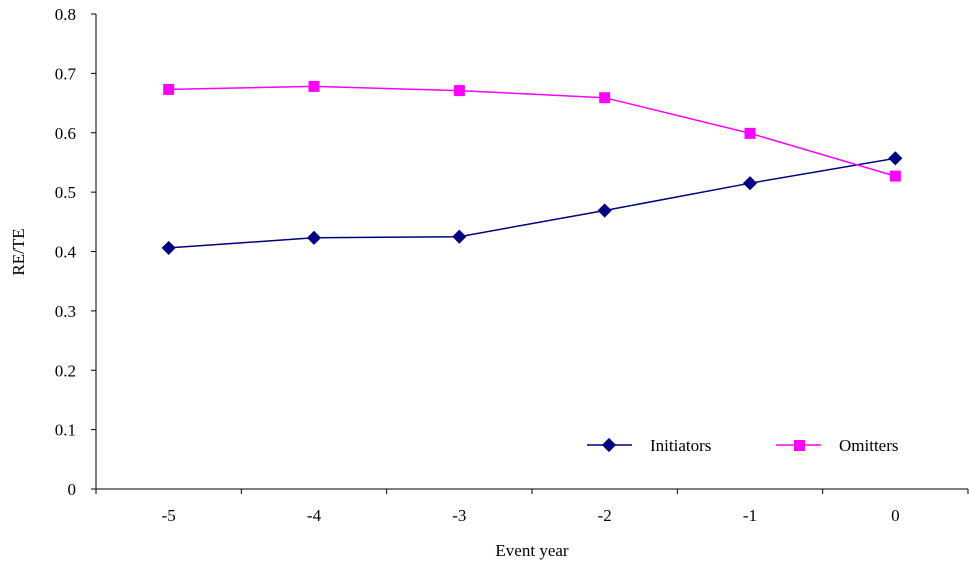 The height and width of the screenshot is (567, 969). I want to click on y-tick-label: 0.2, so click(65, 370).